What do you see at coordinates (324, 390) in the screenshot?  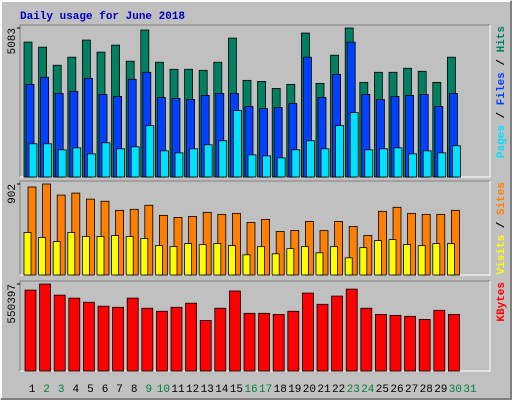 I see `x-tick-label: 21` at bounding box center [324, 390].